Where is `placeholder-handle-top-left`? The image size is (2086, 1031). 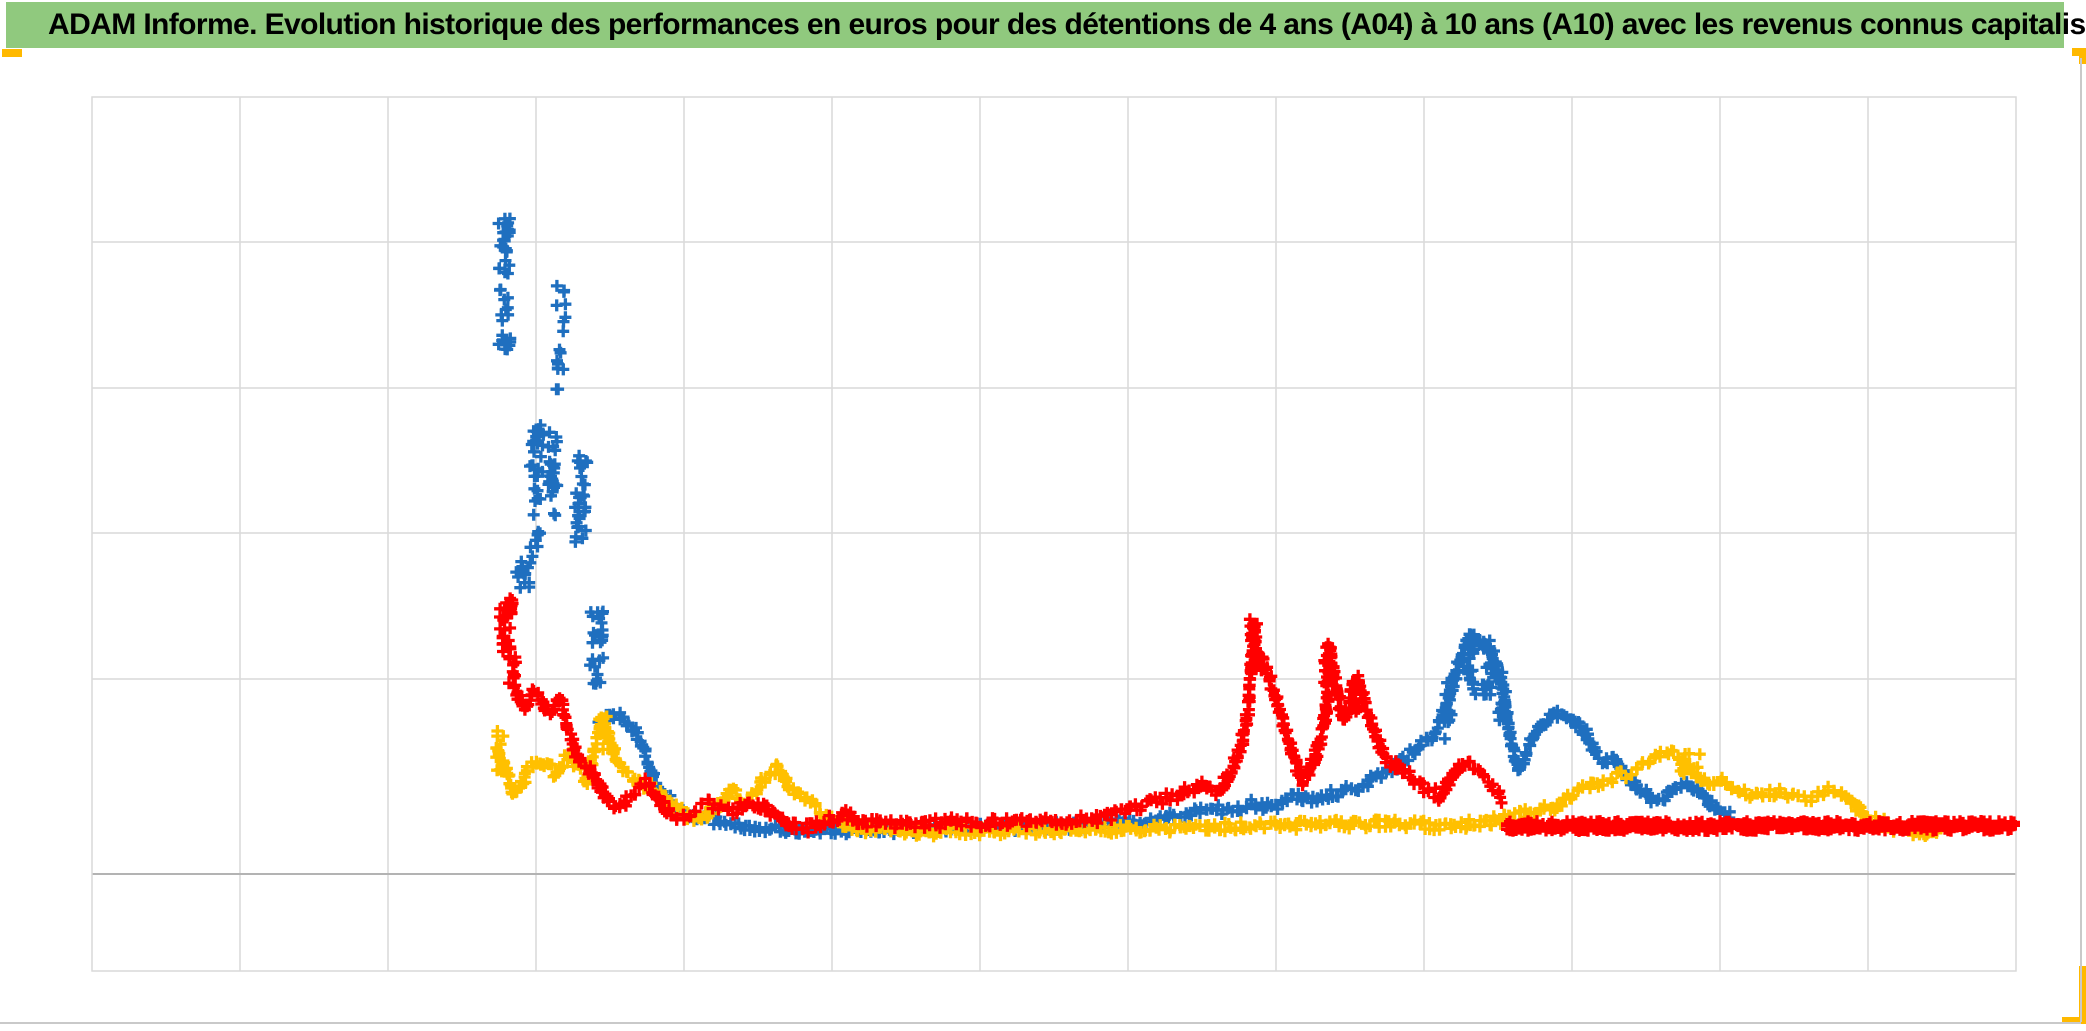 placeholder-handle-top-left is located at coordinates (12, 53).